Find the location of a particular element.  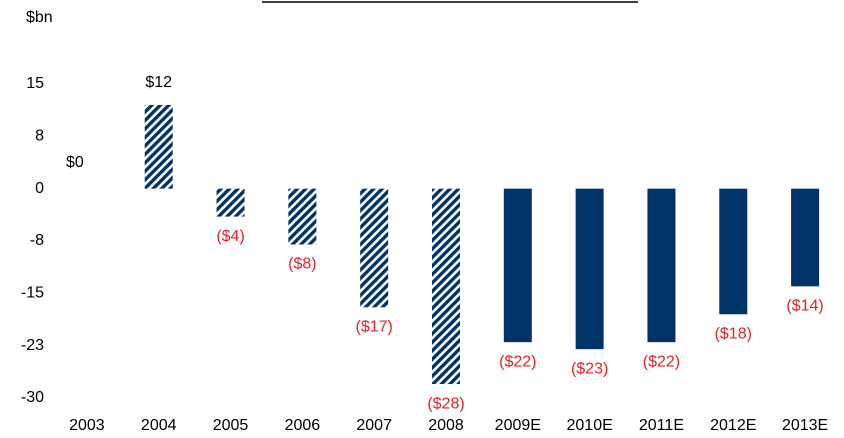

y-tick-label: 0 is located at coordinates (39, 188).